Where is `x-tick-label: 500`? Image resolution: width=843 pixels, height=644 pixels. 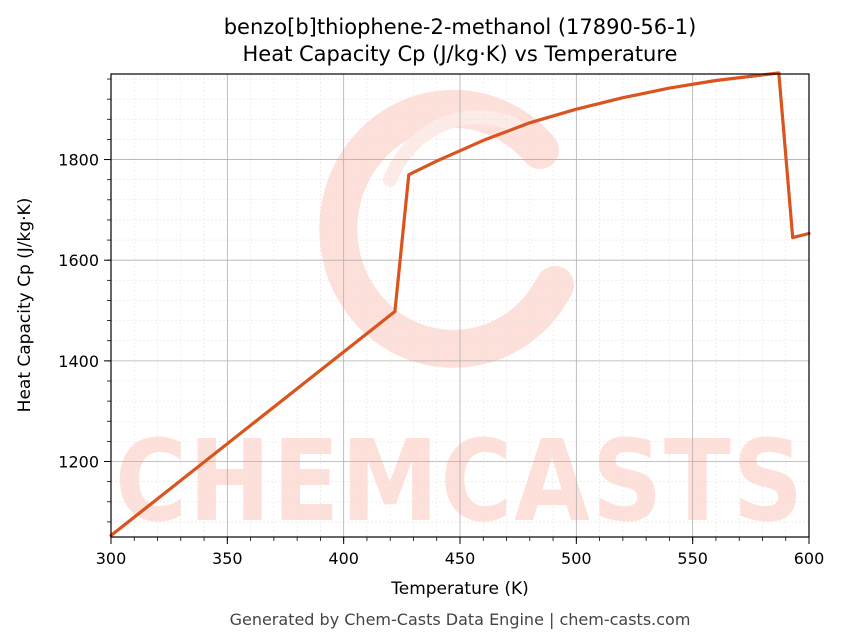
x-tick-label: 500 is located at coordinates (576, 558).